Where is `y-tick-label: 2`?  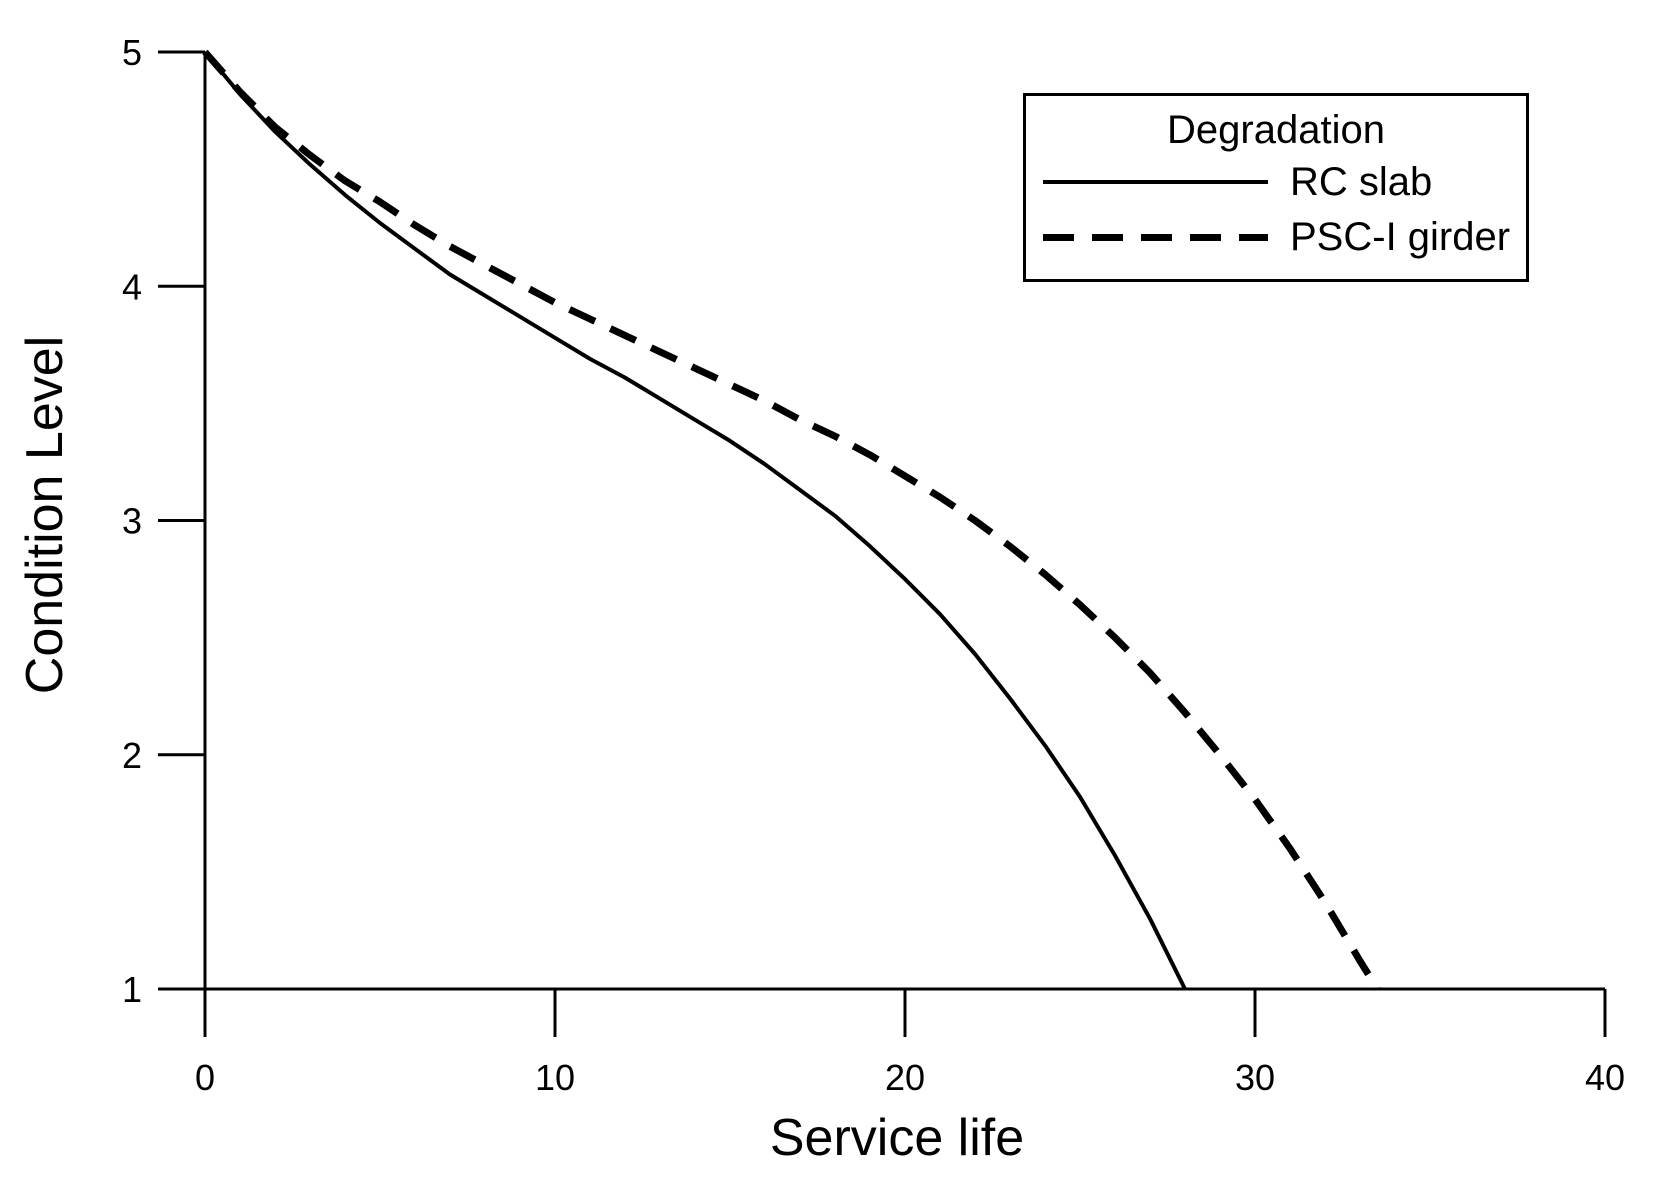
y-tick-label: 2 is located at coordinates (132, 755).